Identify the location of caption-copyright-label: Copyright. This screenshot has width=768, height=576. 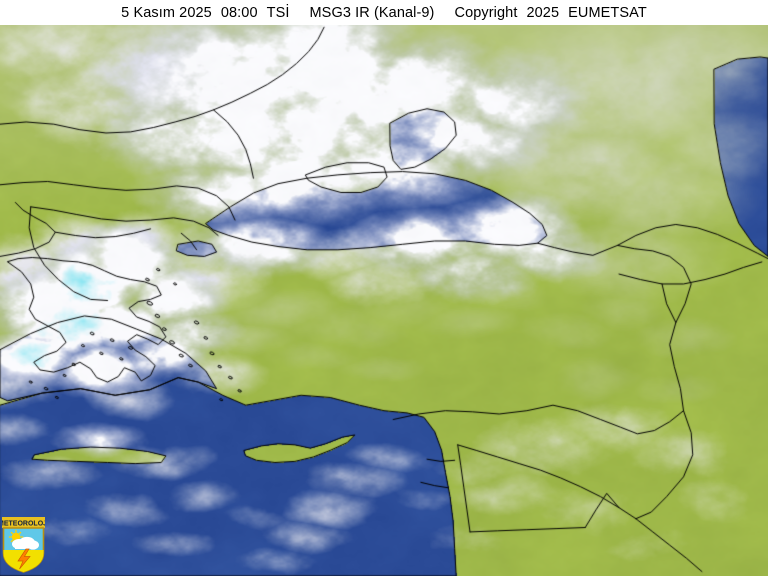
(486, 12).